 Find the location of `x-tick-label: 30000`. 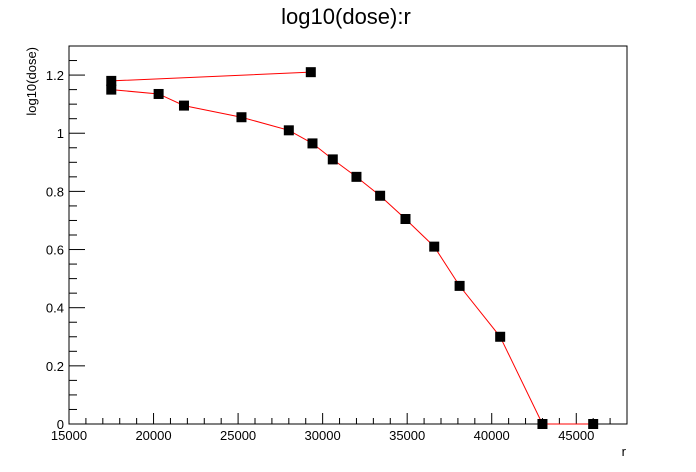

x-tick-label: 30000 is located at coordinates (323, 435).